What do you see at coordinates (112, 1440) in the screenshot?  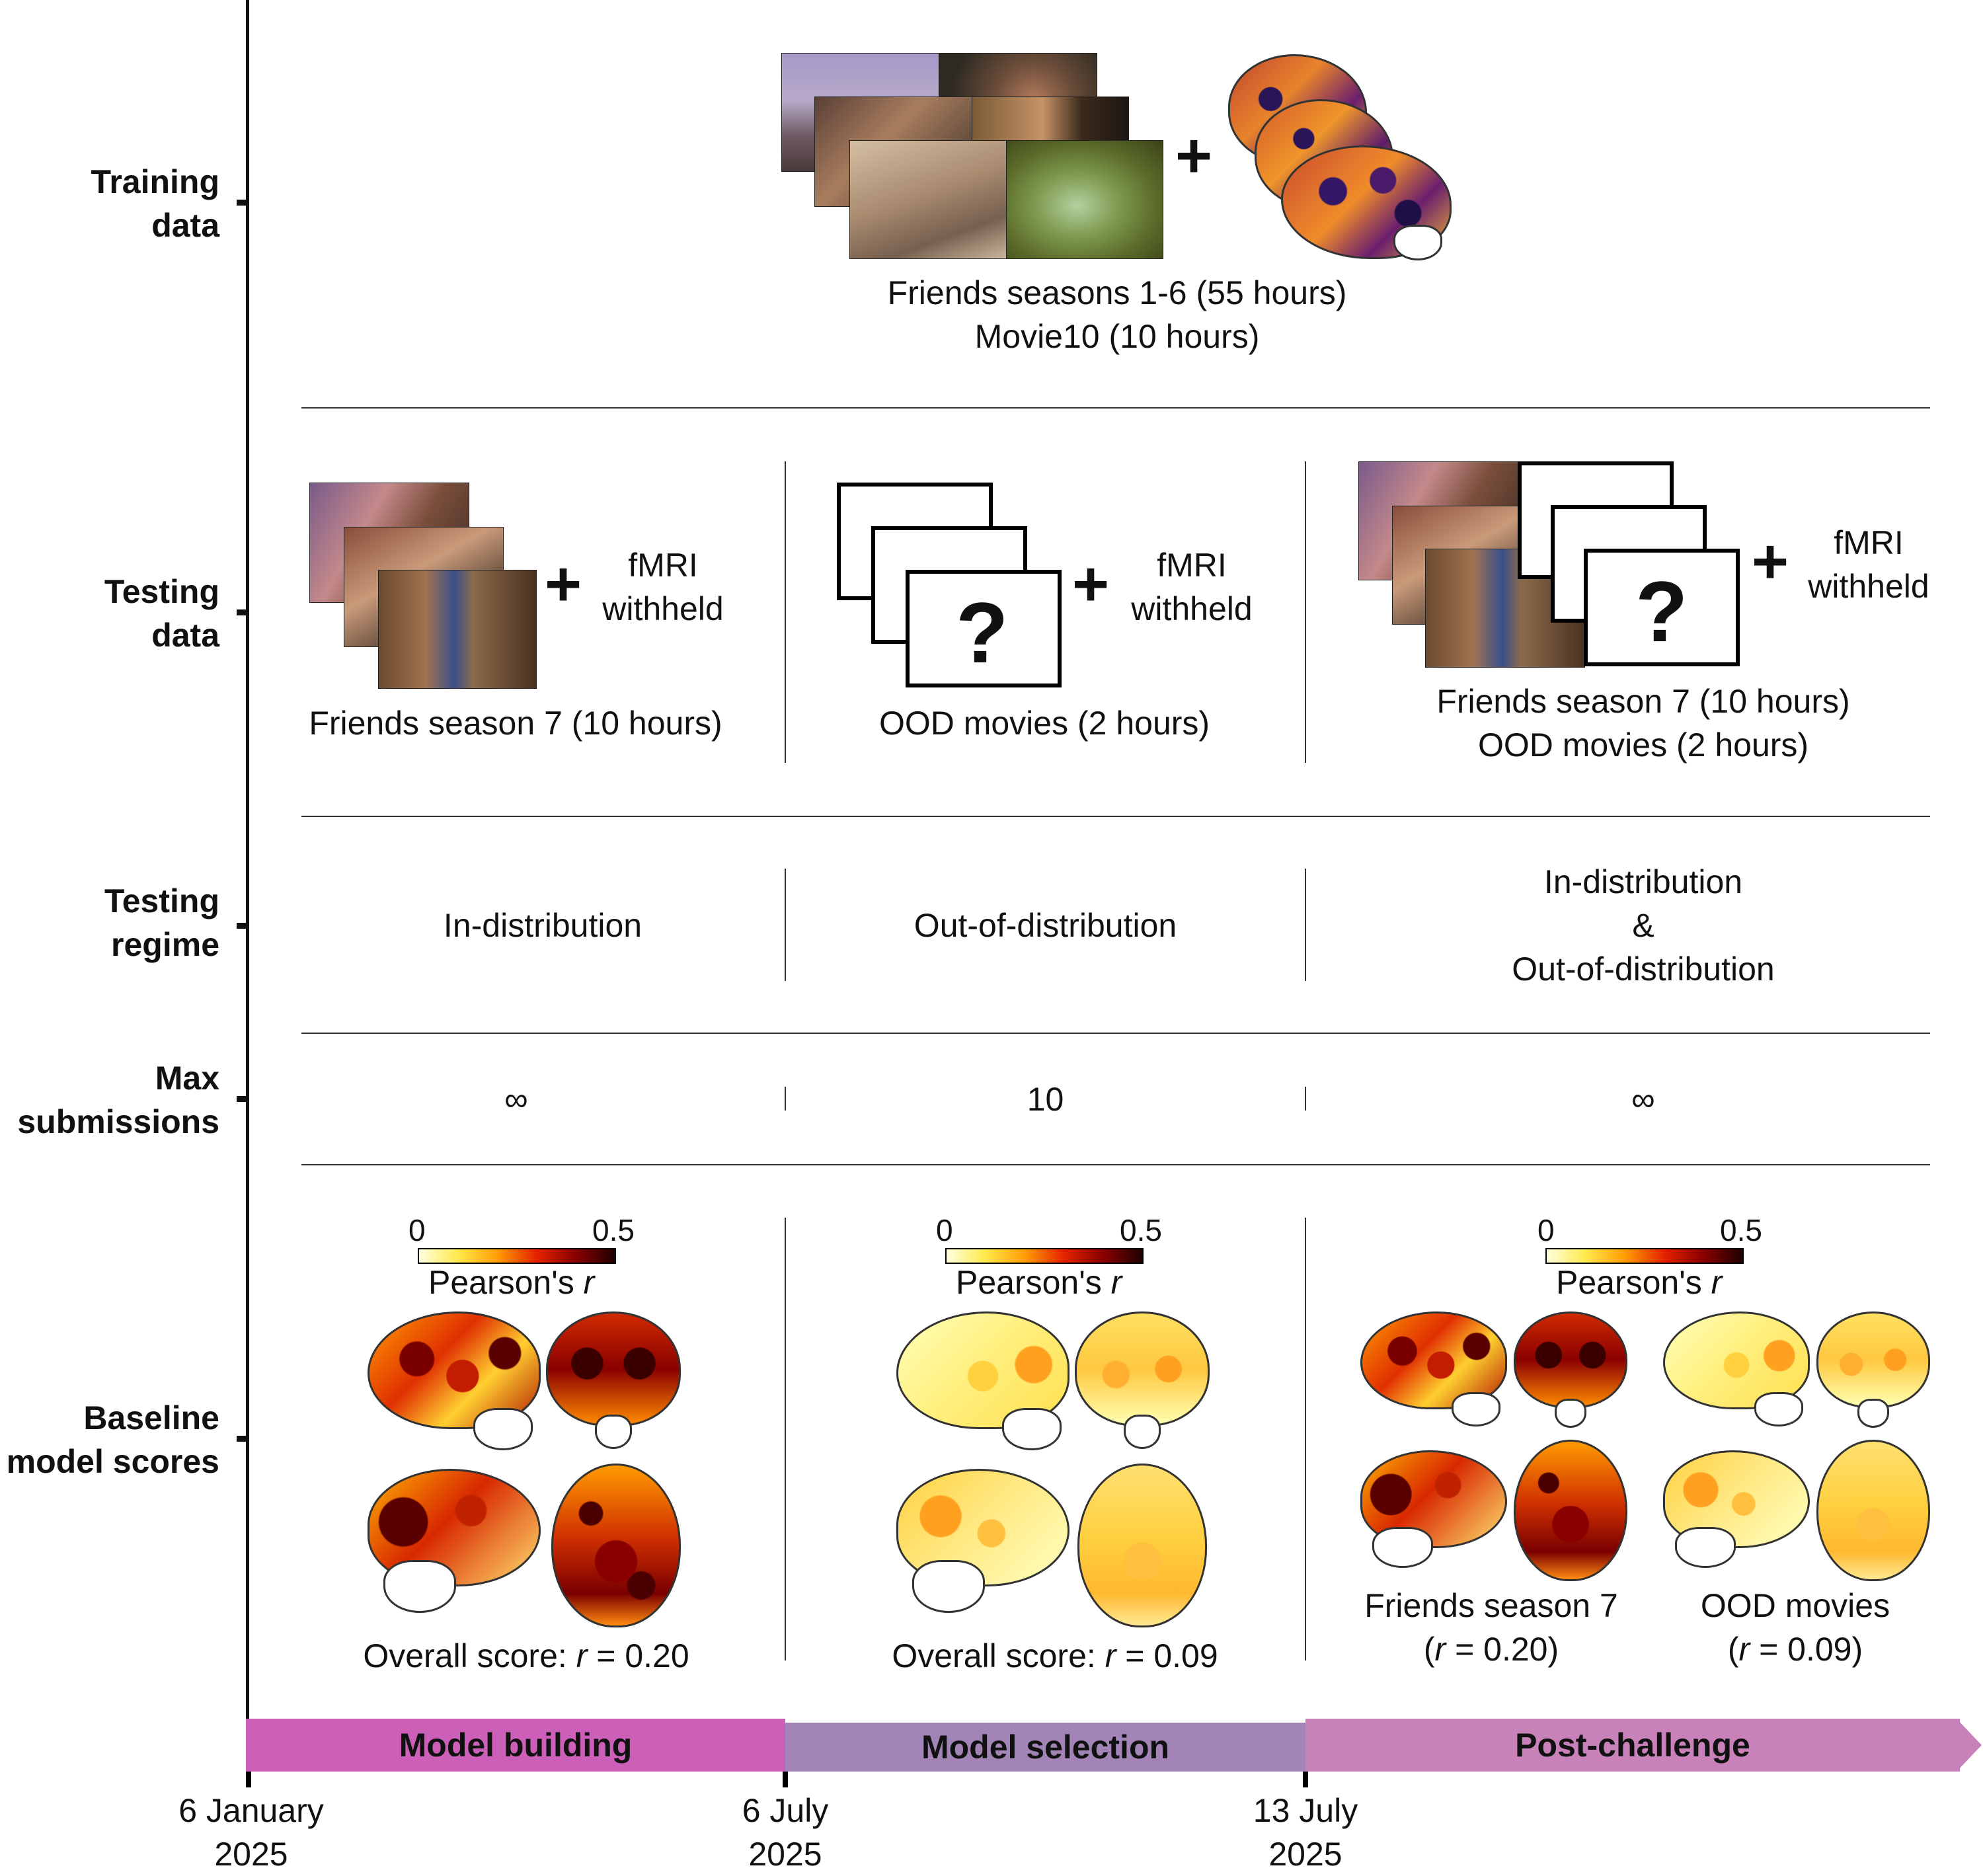 I see `row-label-baseline-scores: Baseline model scores` at bounding box center [112, 1440].